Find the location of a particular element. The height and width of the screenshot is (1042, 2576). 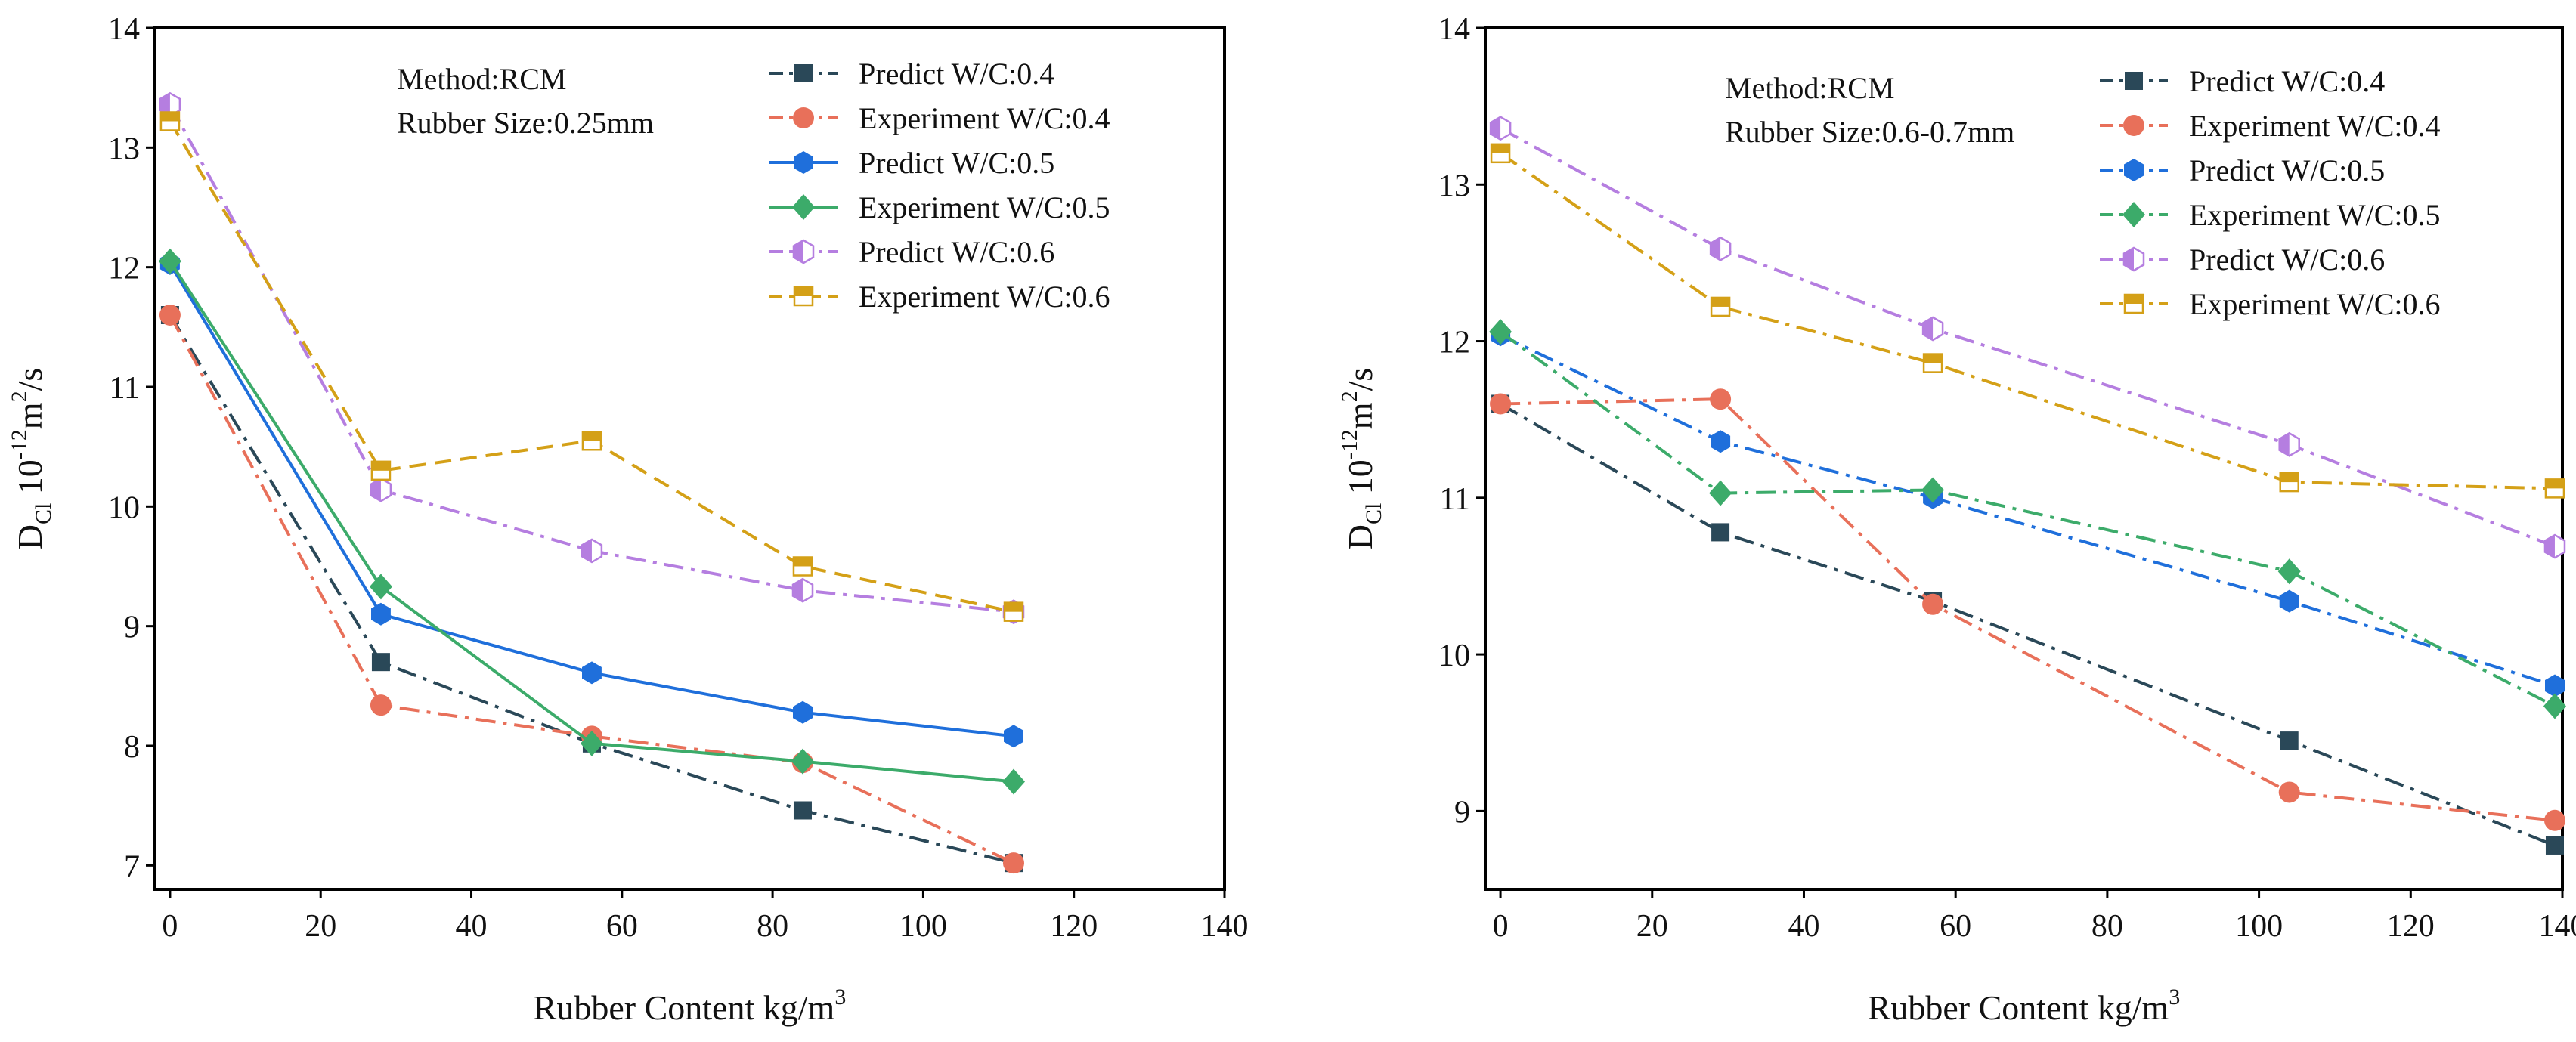

legend-entry: Predict W/C:0.4 is located at coordinates (2242, 81).